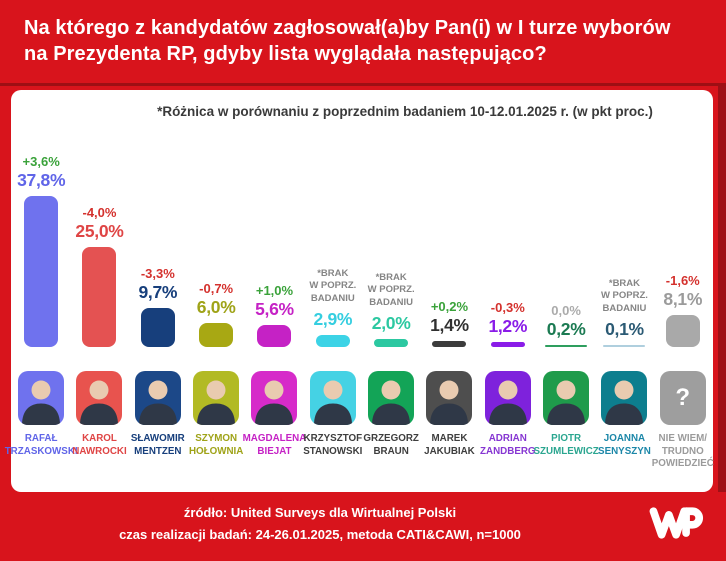  What do you see at coordinates (333, 237) in the screenshot?
I see `bar-stack: *BRAK W POPRZ. BADANIU 2,9%` at bounding box center [333, 237].